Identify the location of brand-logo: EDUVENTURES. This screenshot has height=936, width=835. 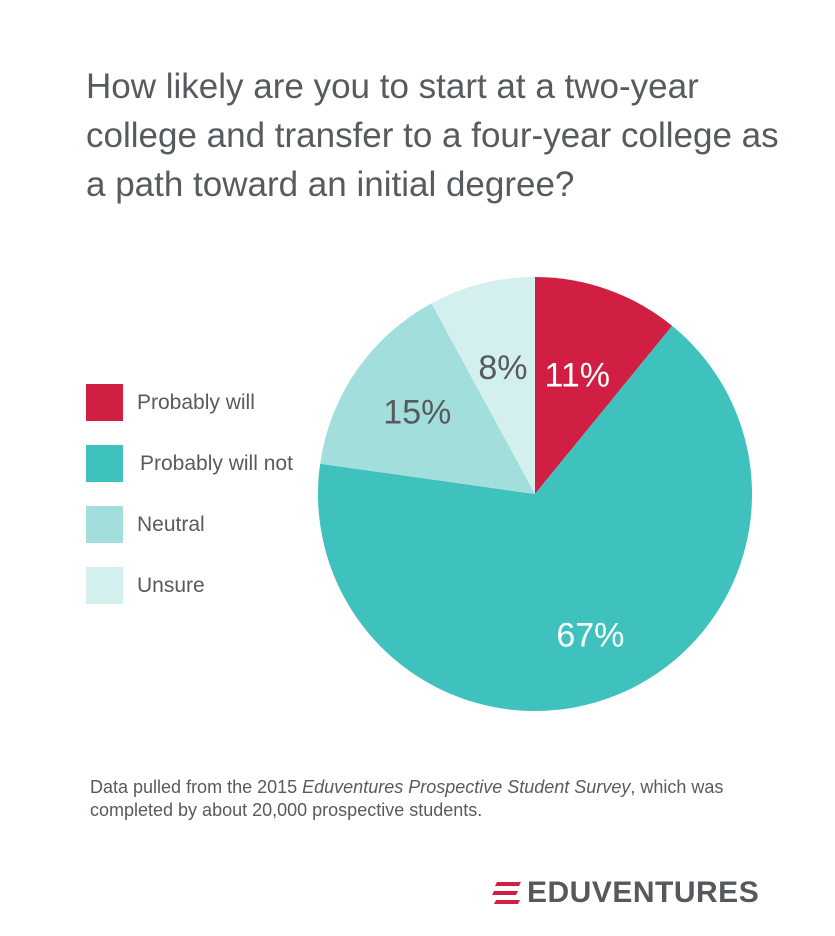
(625, 893).